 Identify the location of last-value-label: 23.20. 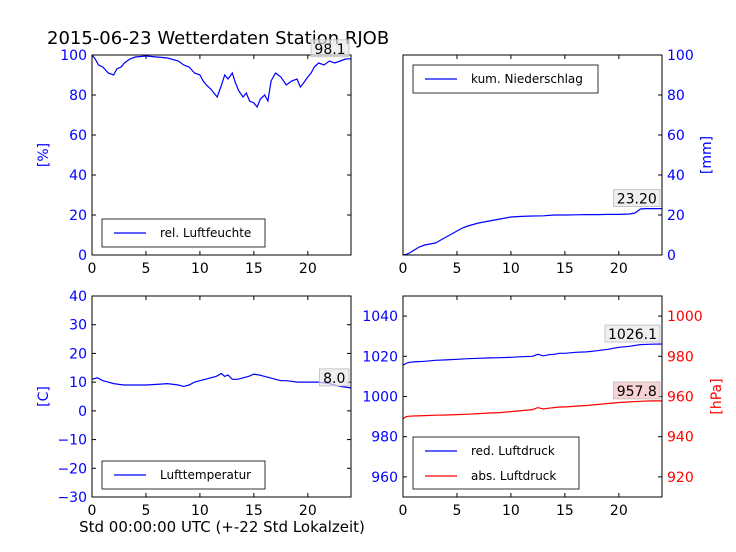
(637, 200).